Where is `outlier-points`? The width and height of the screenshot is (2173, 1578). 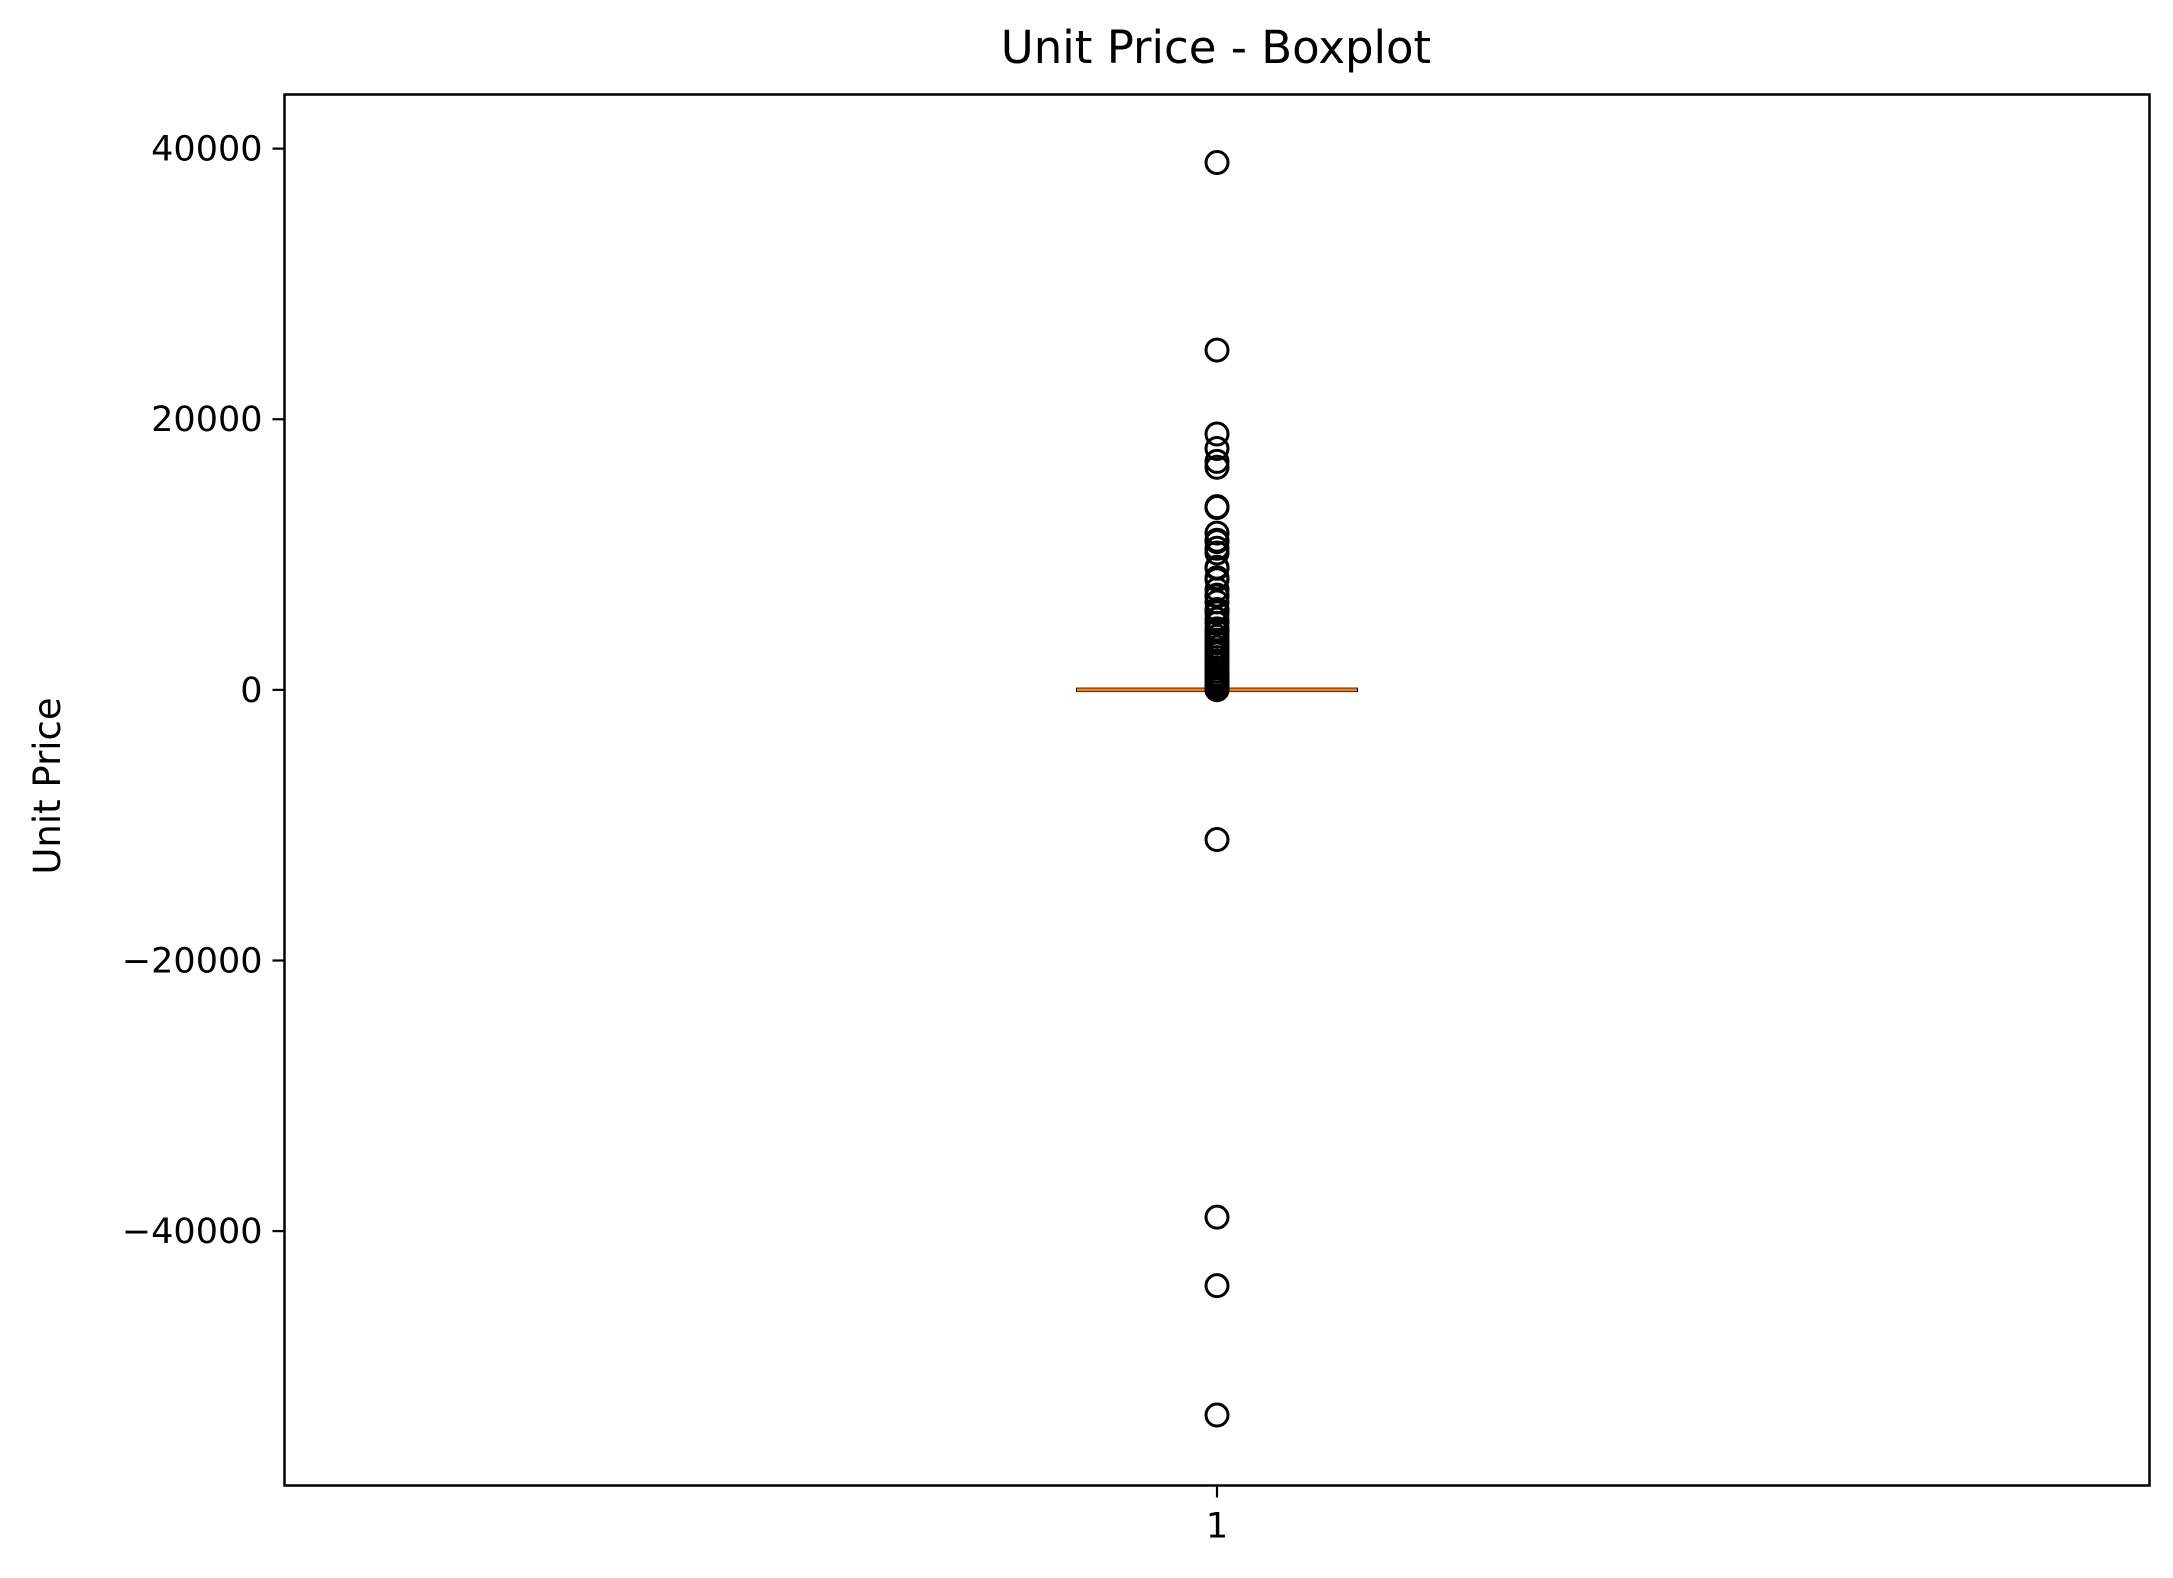
outlier-points is located at coordinates (1217, 789).